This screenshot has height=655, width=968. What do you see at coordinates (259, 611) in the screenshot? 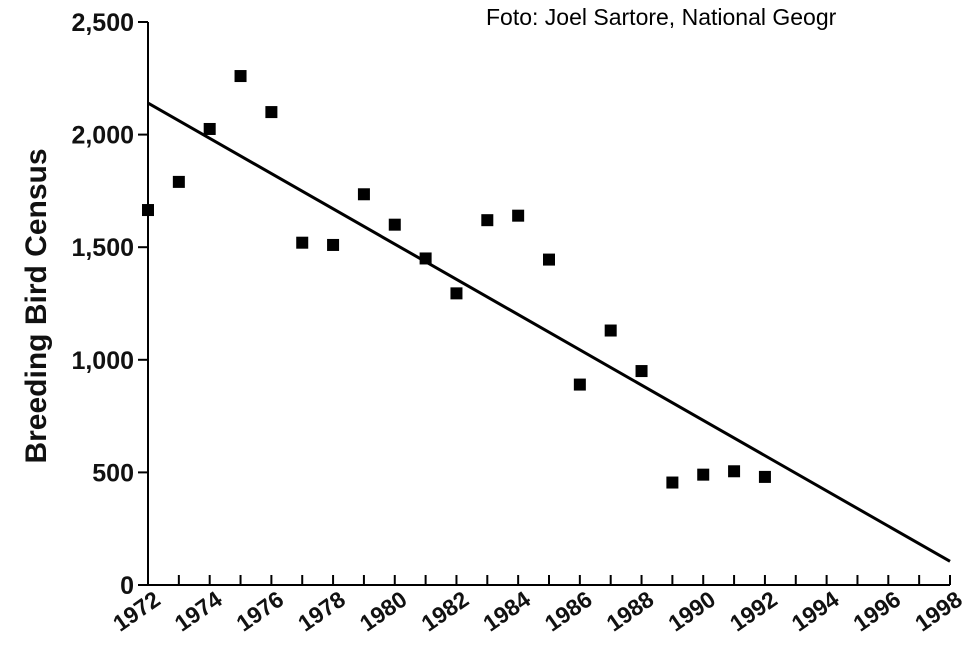
I see `x-tick-label: 1976` at bounding box center [259, 611].